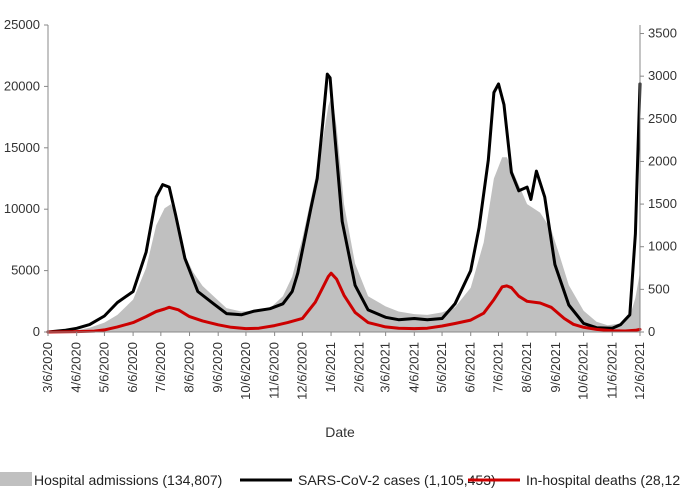 The height and width of the screenshot is (500, 700). What do you see at coordinates (470, 367) in the screenshot?
I see `x-tick-label: 6/6/2021` at bounding box center [470, 367].